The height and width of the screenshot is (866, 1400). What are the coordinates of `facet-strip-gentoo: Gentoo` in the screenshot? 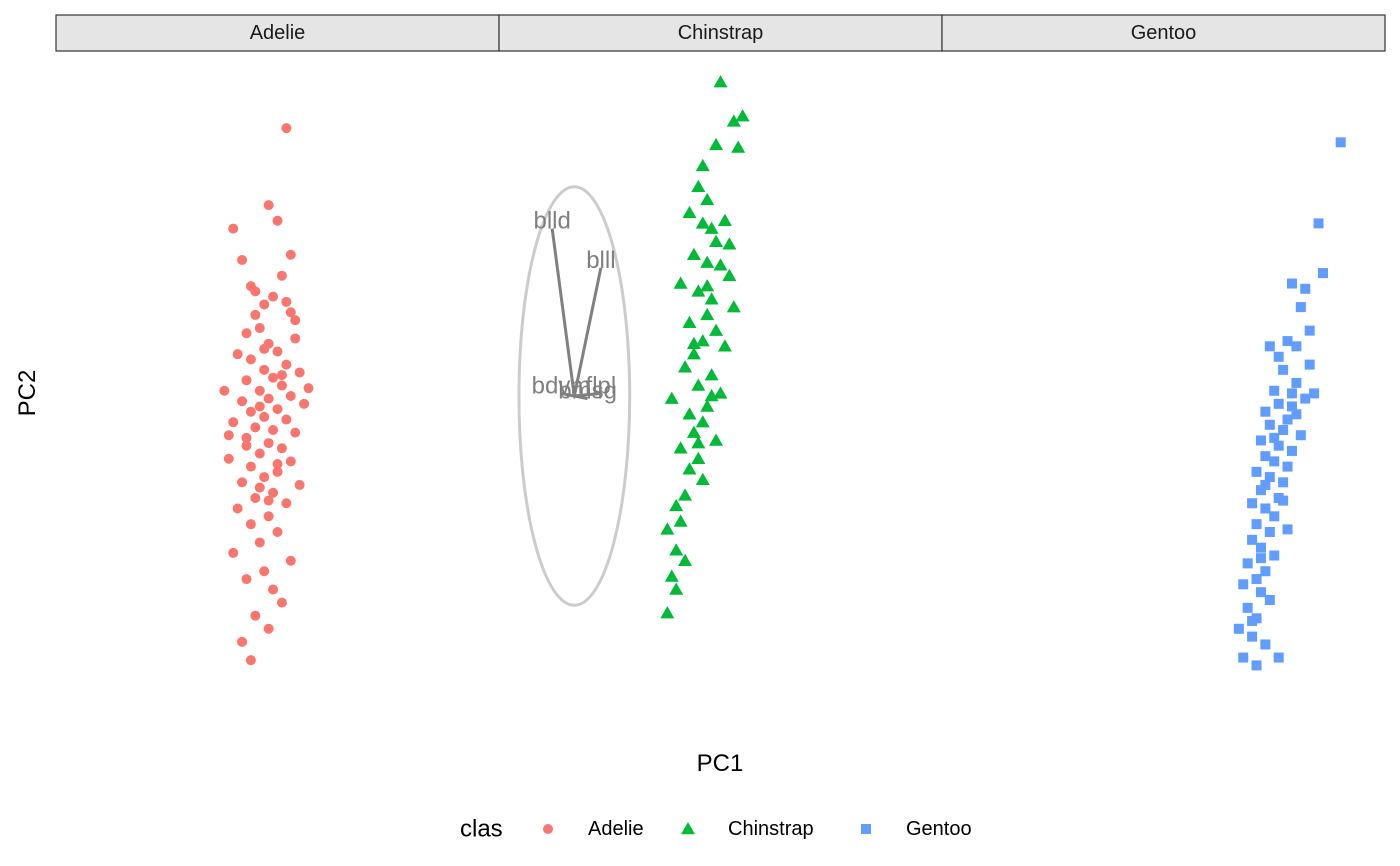 It's located at (1163, 33).